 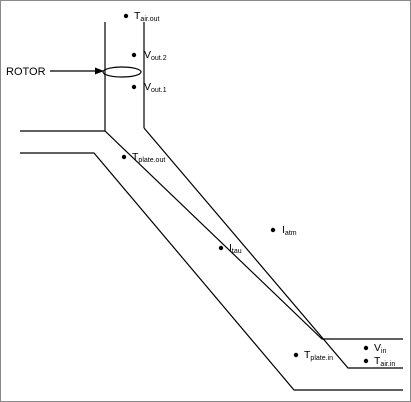 I want to click on rotor-arrow-head, so click(x=99, y=71).